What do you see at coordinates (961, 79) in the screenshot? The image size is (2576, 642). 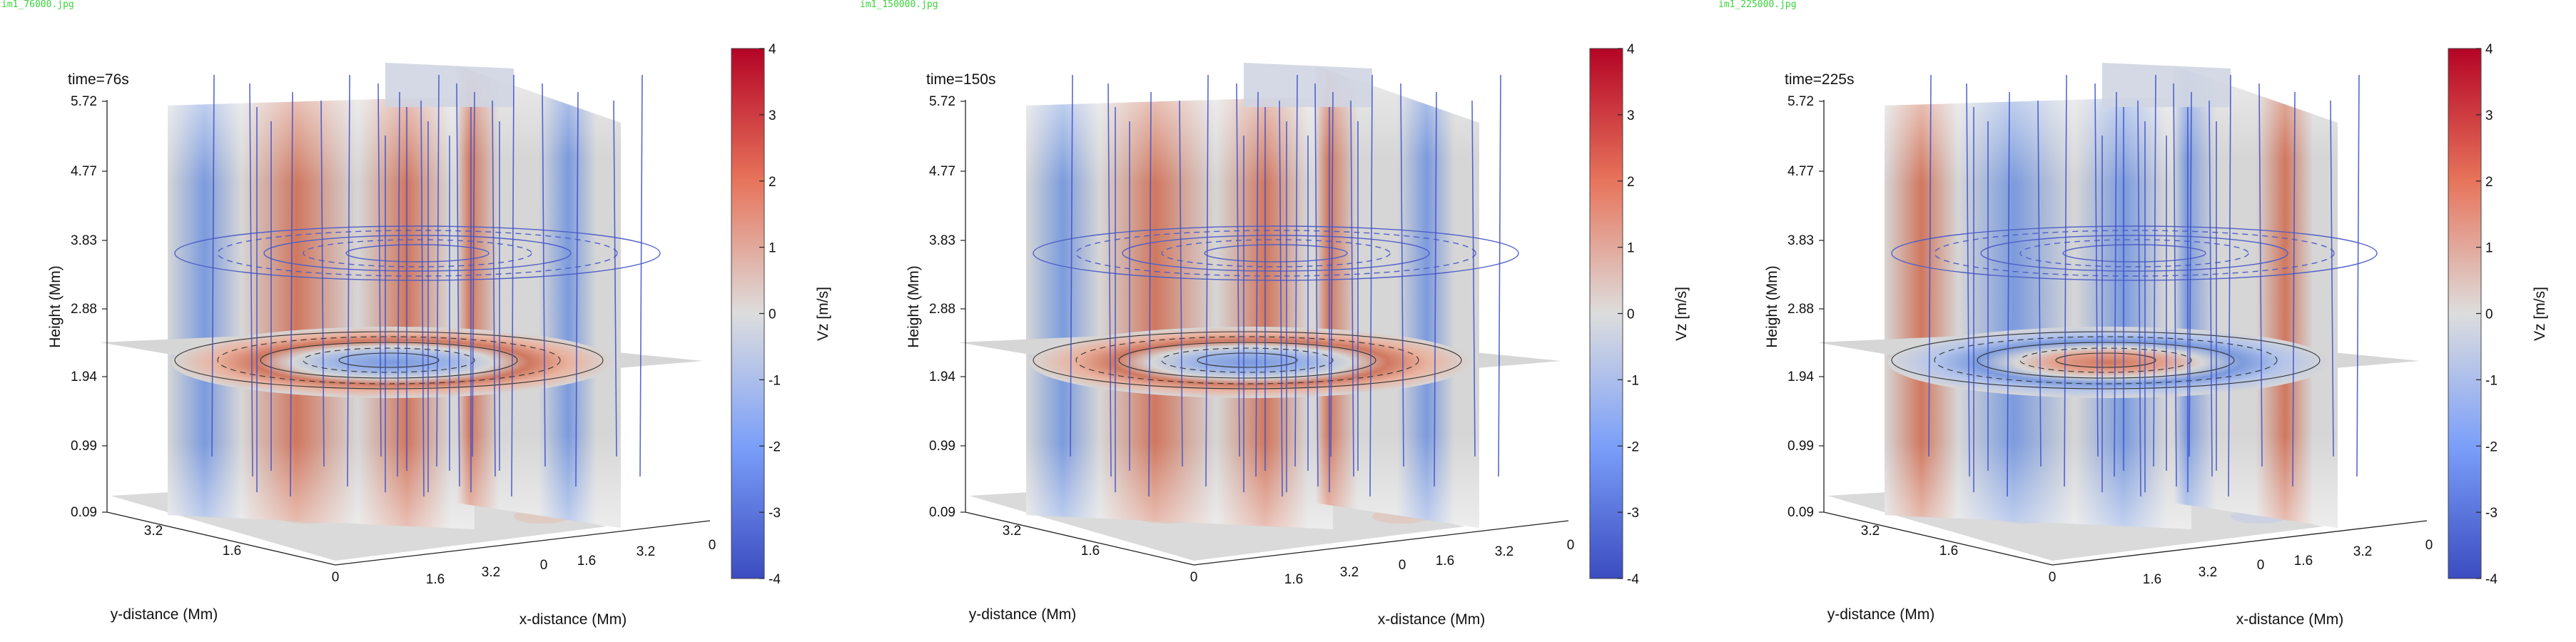 I see `time-label: time=150s` at bounding box center [961, 79].